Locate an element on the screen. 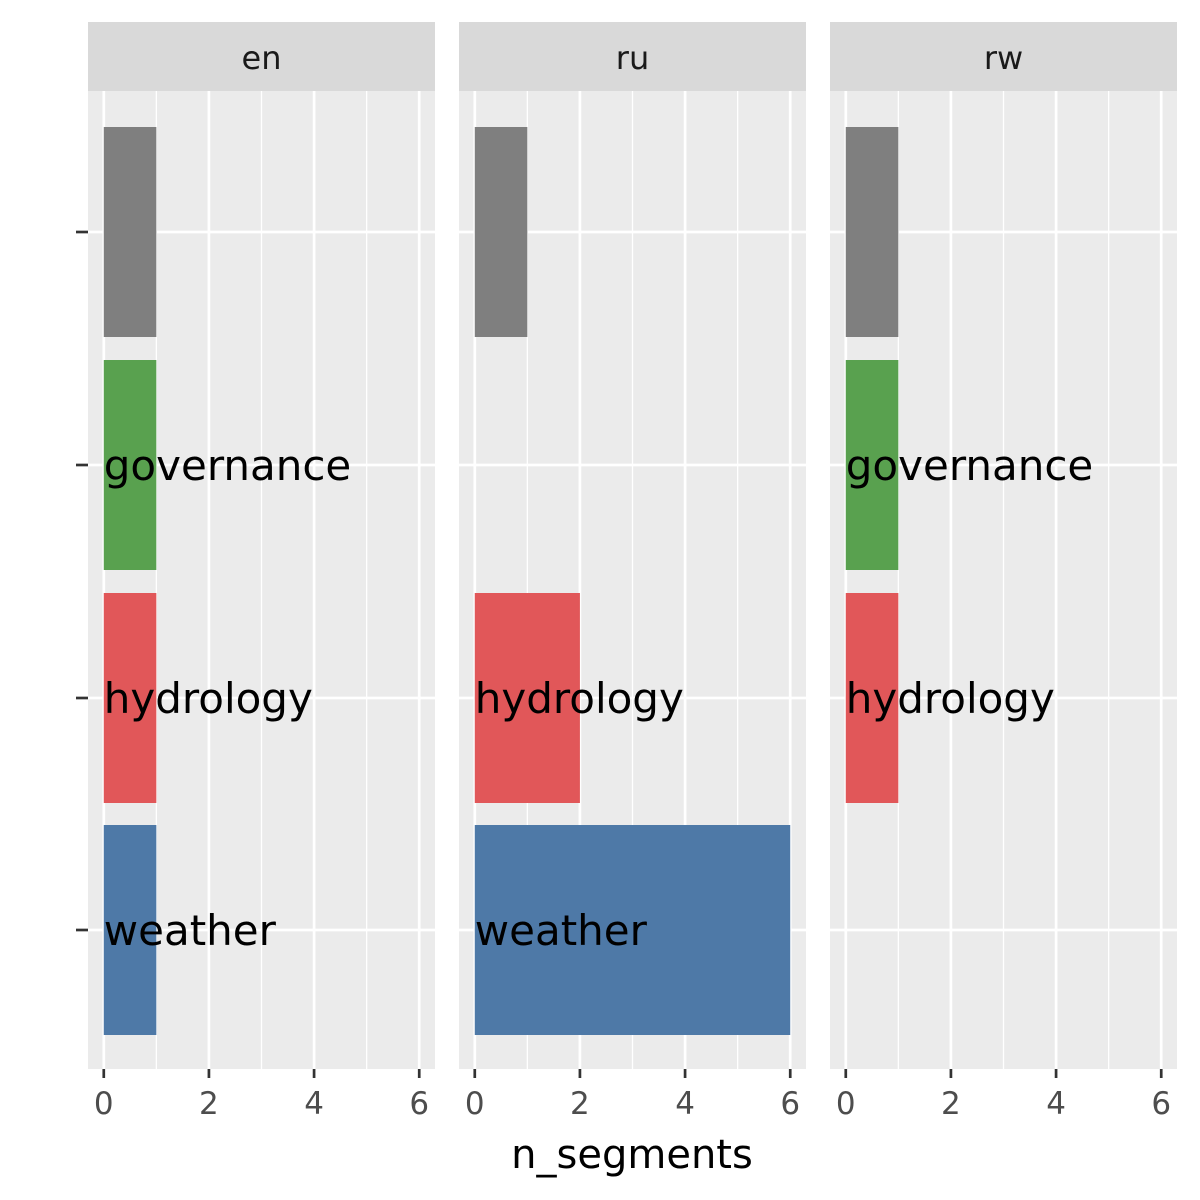 This screenshot has width=1200, height=1200. facet-strip-label: en is located at coordinates (262, 58).